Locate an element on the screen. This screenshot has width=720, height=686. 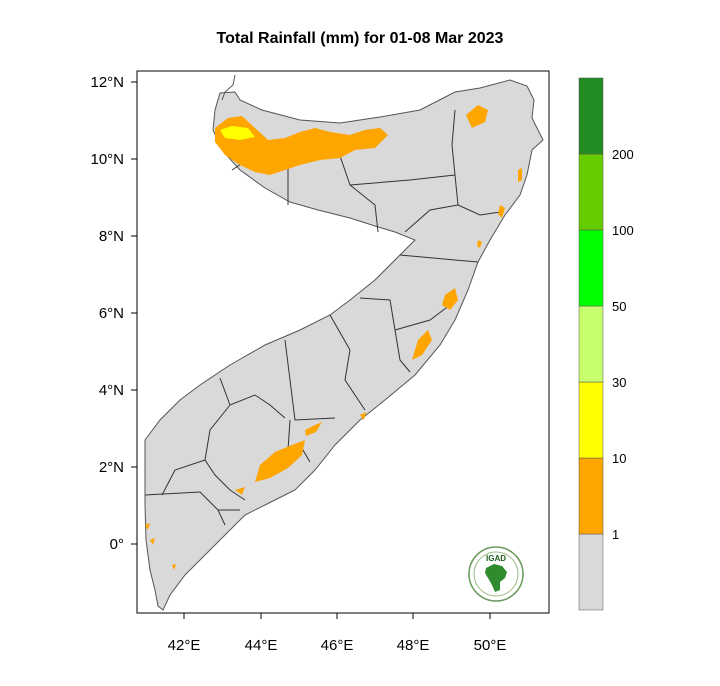
colorbar-label-1: 1 is located at coordinates (615, 534).